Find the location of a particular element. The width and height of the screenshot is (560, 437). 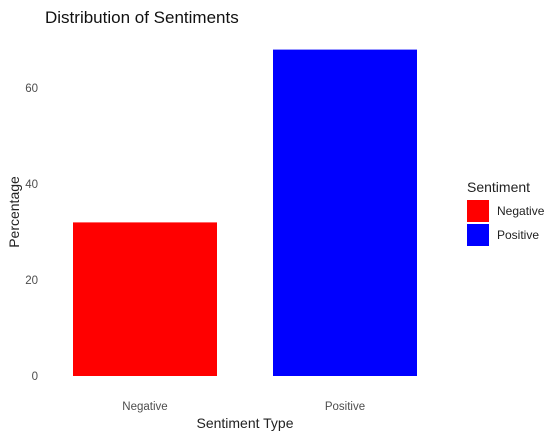

x-tick-label: Negative is located at coordinates (144, 407).